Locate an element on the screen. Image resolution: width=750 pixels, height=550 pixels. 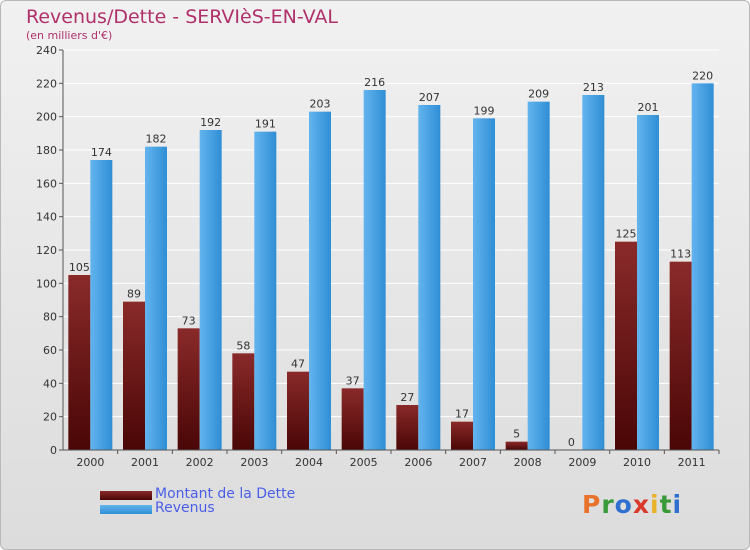
data-label-revenus-2002: 192 is located at coordinates (210, 122).